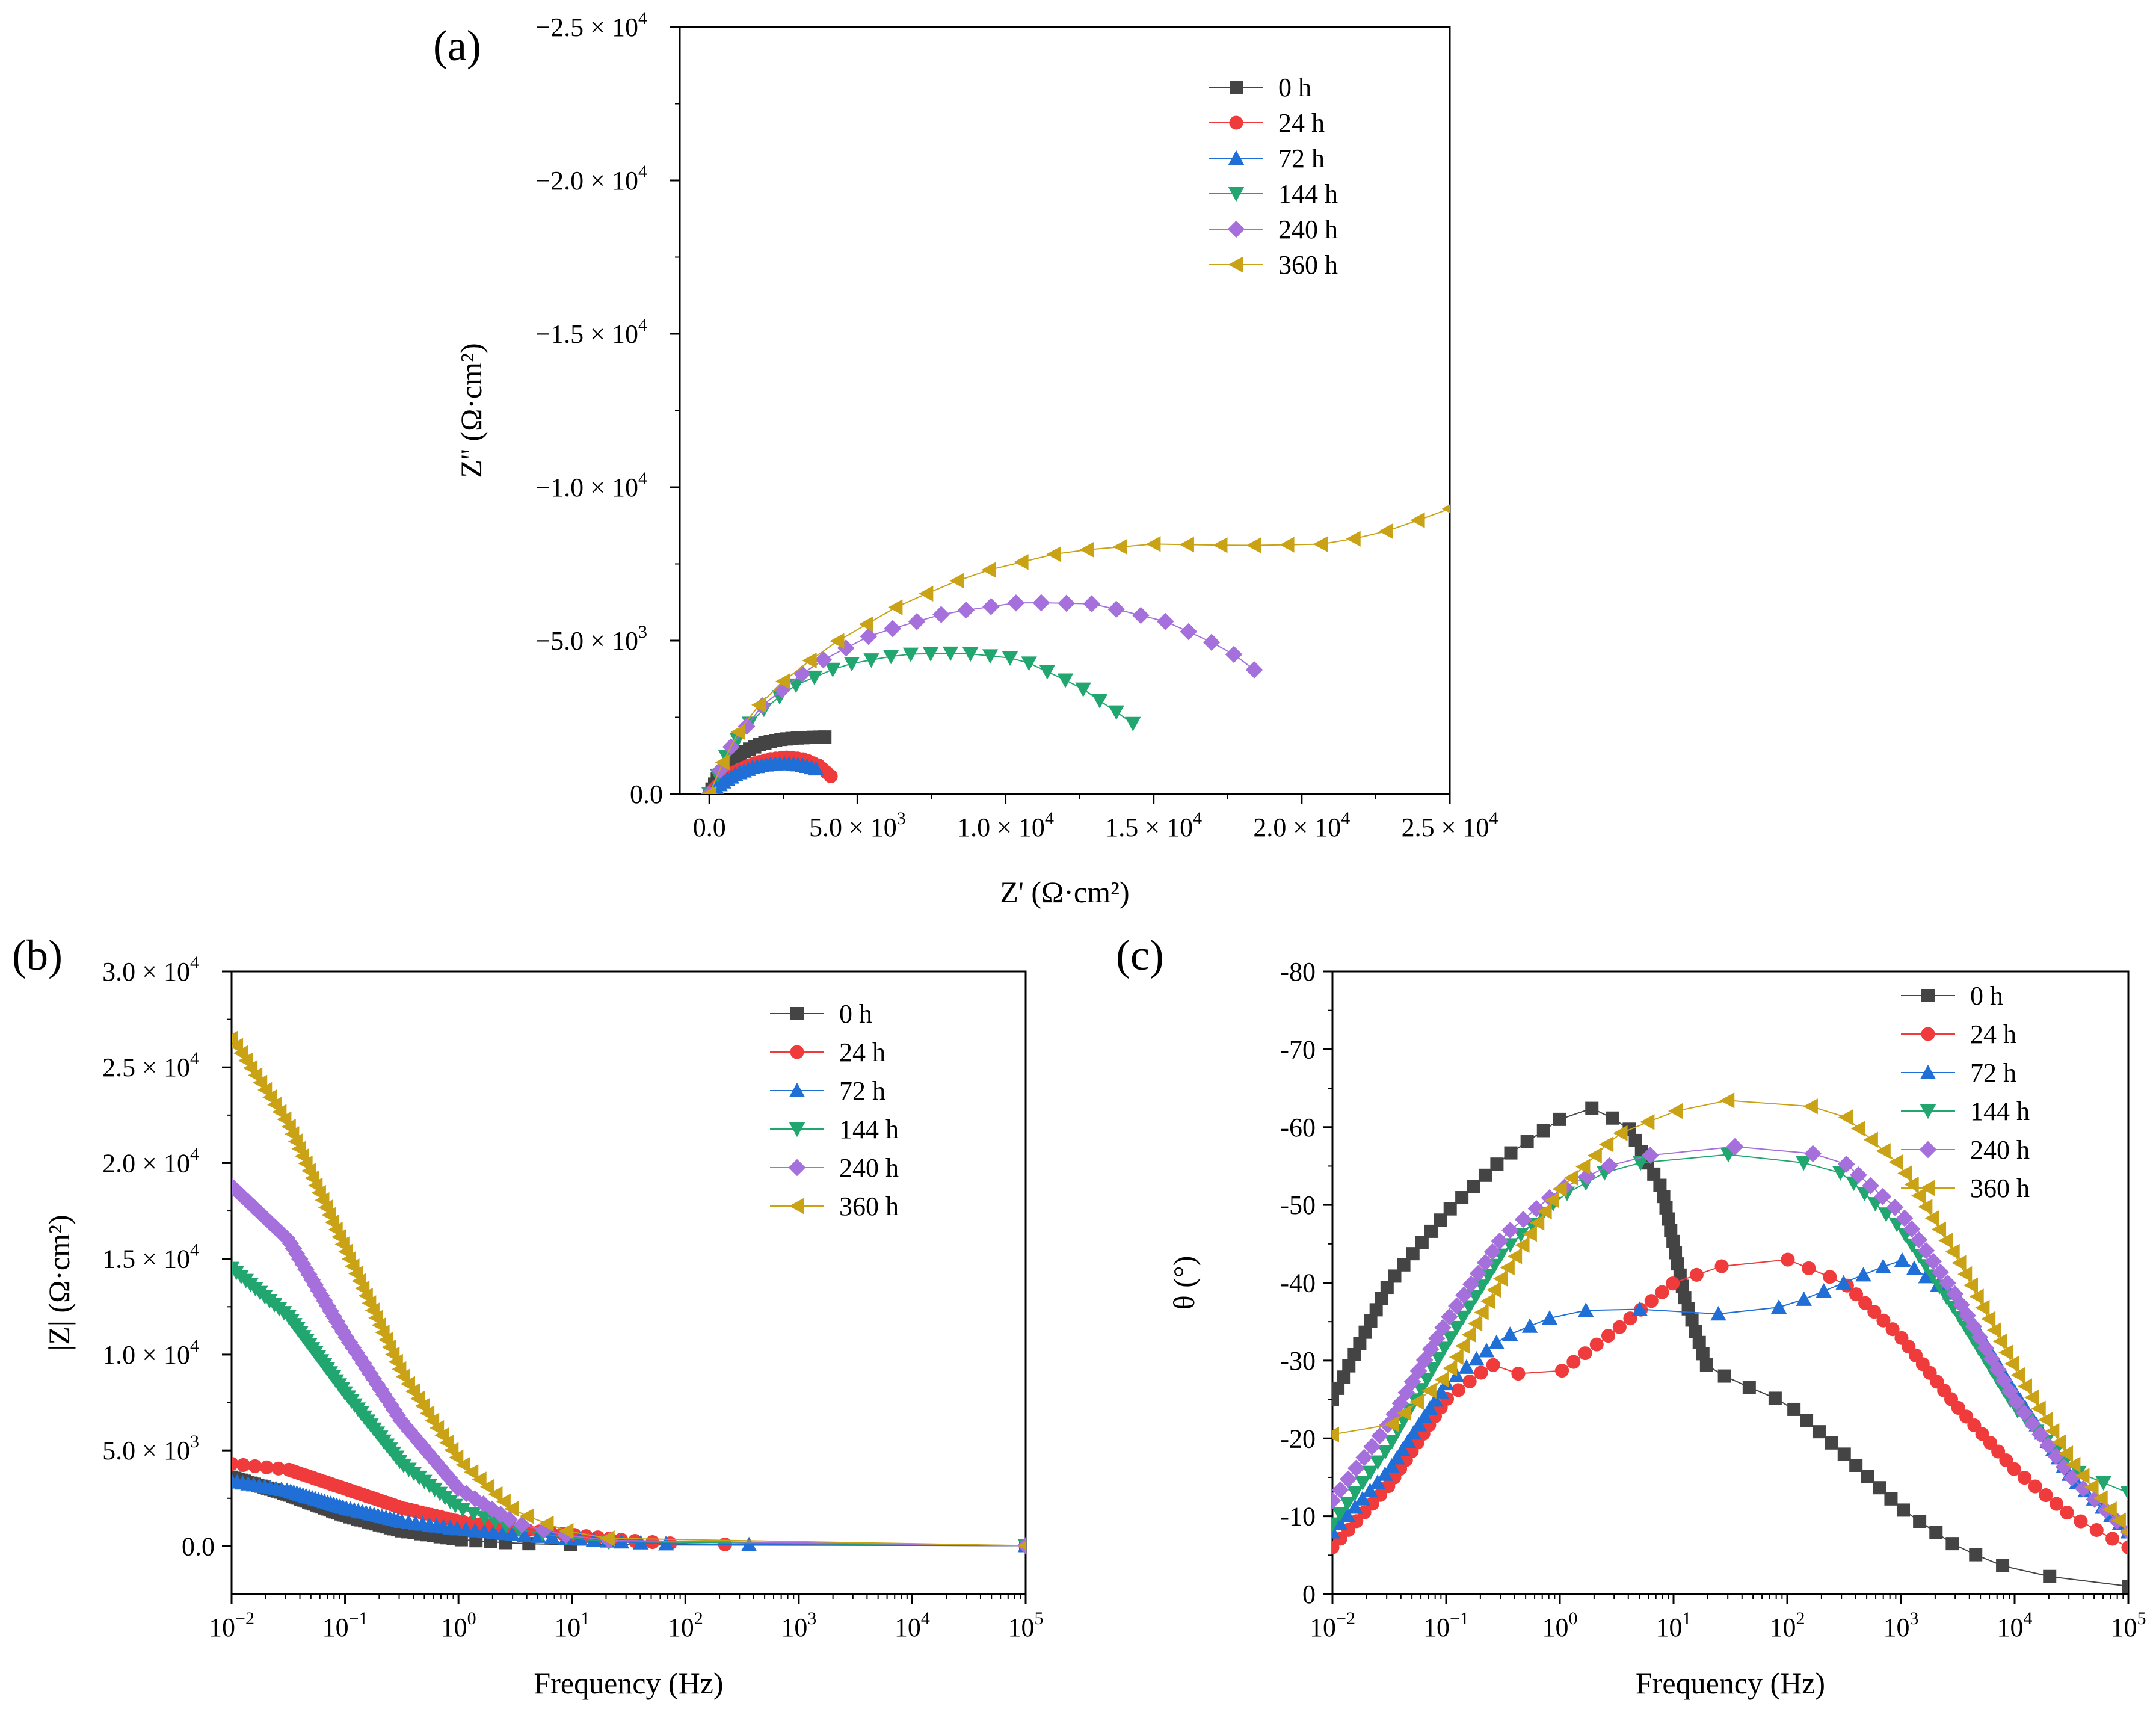 This screenshot has height=1721, width=2156. I want to click on panel-label: (a), so click(457, 46).